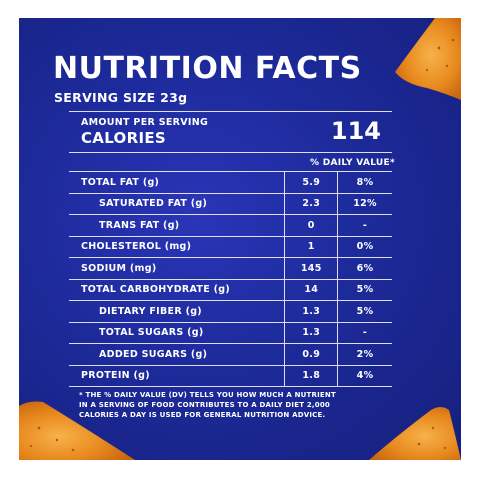 The image size is (480, 480). Describe the element at coordinates (352, 163) in the screenshot. I see `daily-value-header: % DAILY VALUE*` at that location.